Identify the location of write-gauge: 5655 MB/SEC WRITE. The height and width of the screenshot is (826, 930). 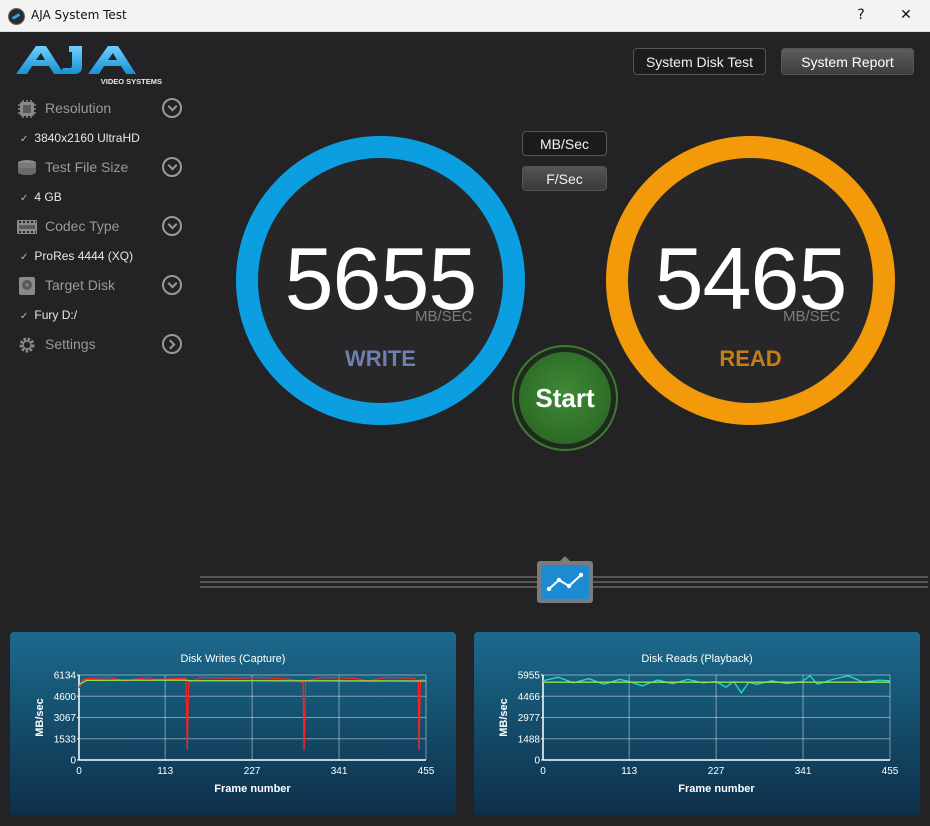
(380, 280).